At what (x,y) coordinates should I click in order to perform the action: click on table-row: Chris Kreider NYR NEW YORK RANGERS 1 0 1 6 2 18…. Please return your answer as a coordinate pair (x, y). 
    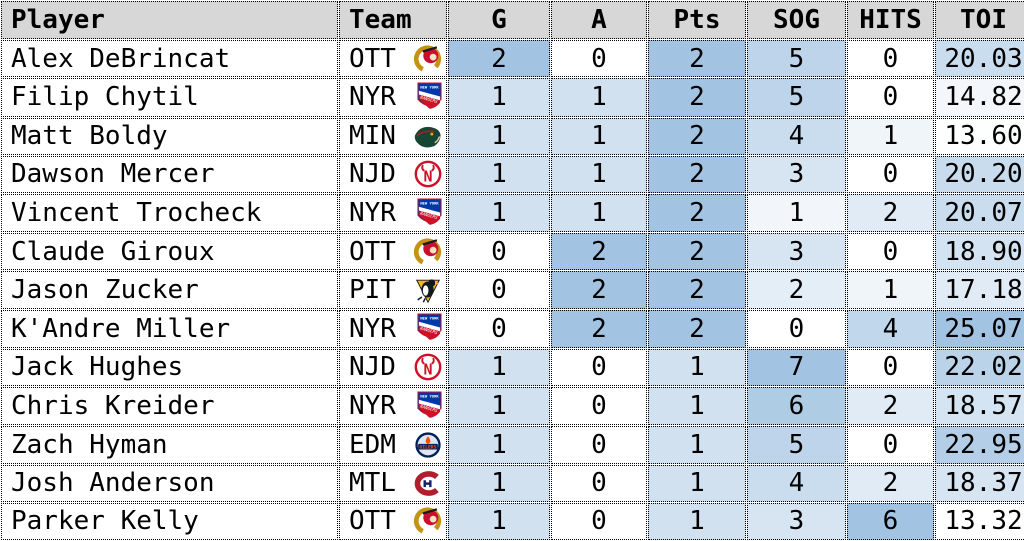
    Looking at the image, I should click on (512, 406).